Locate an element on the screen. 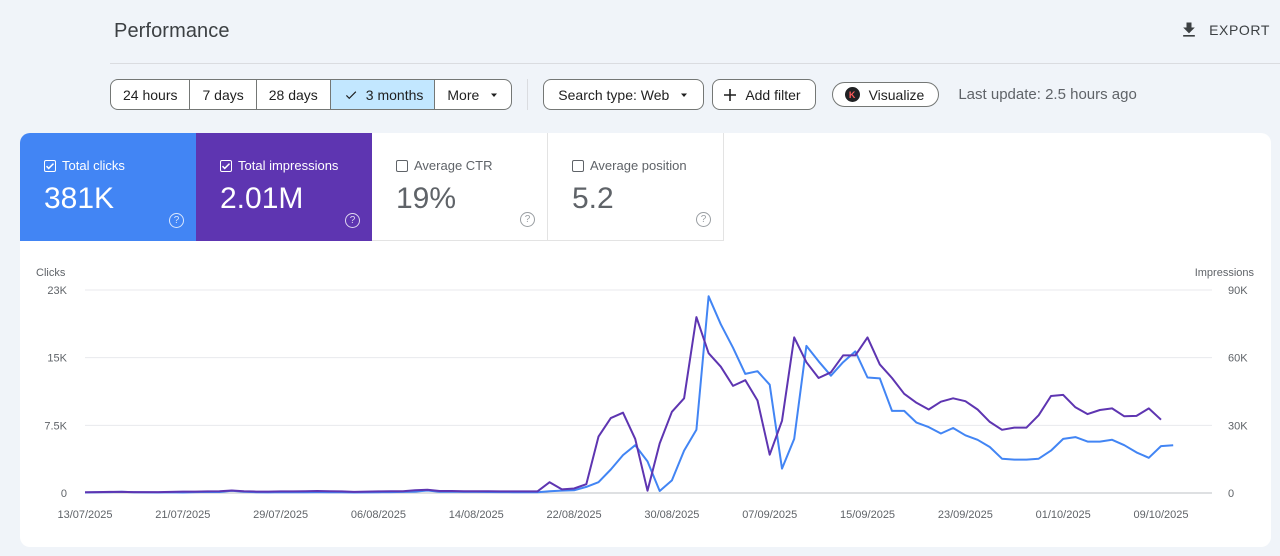  metric-value: 19% is located at coordinates (426, 198).